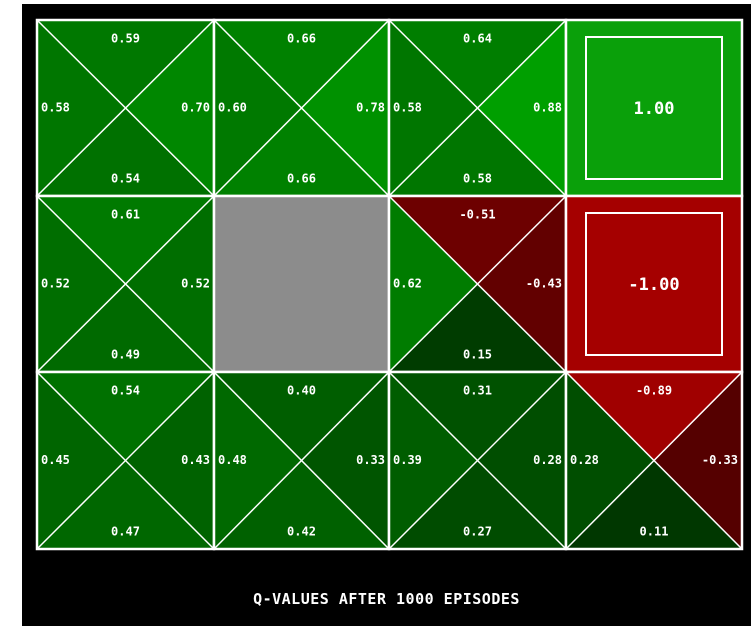  What do you see at coordinates (301, 532) in the screenshot?
I see `q-value-south: 0.42` at bounding box center [301, 532].